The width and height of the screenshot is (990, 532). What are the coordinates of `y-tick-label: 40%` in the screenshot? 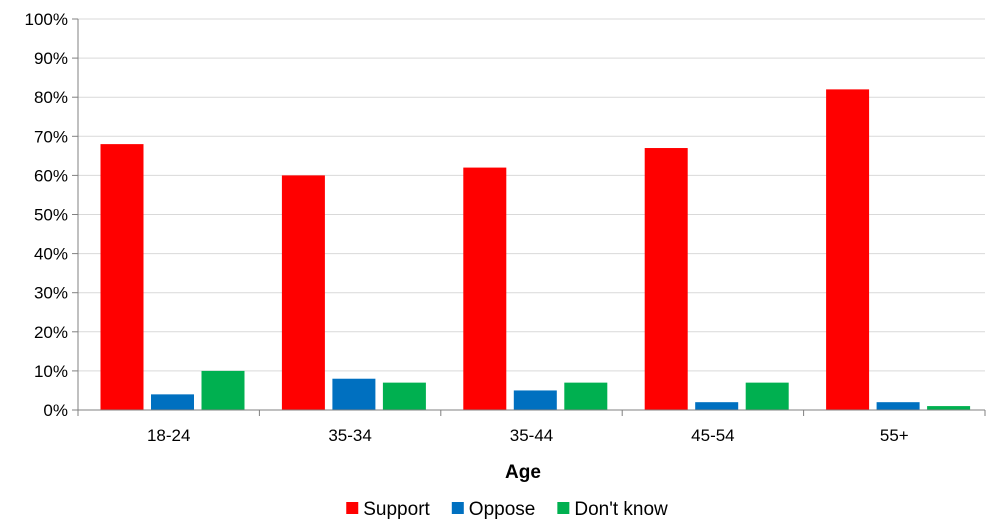 It's located at (51, 254).